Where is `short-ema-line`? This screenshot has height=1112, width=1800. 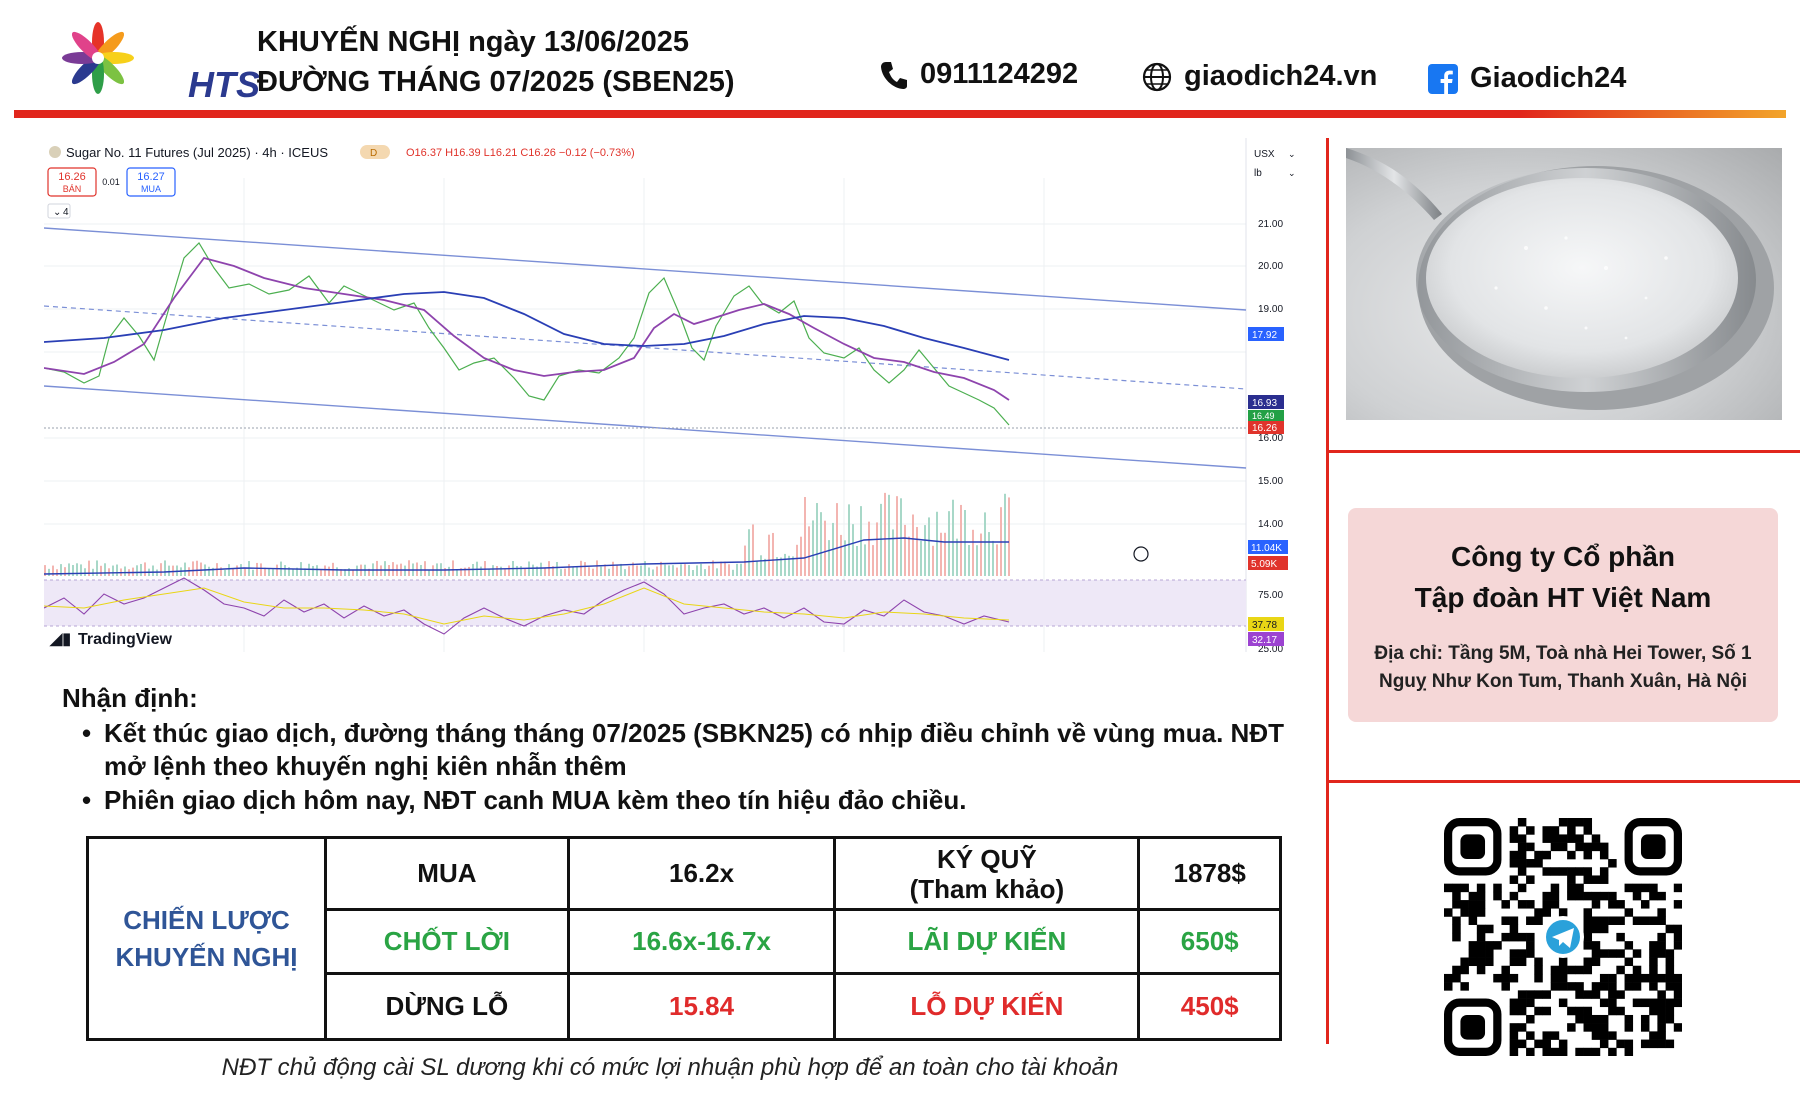 short-ema-line is located at coordinates (527, 328).